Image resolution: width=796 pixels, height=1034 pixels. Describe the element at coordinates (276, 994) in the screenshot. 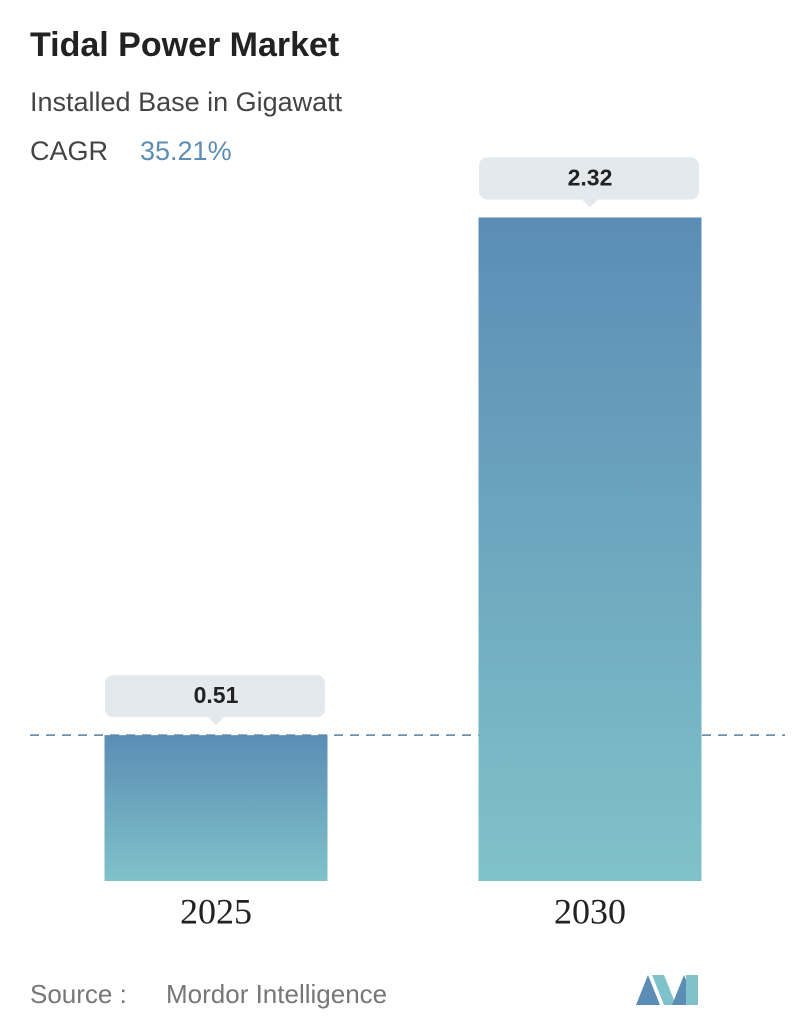

I see `source: Mordor Intelligence` at that location.